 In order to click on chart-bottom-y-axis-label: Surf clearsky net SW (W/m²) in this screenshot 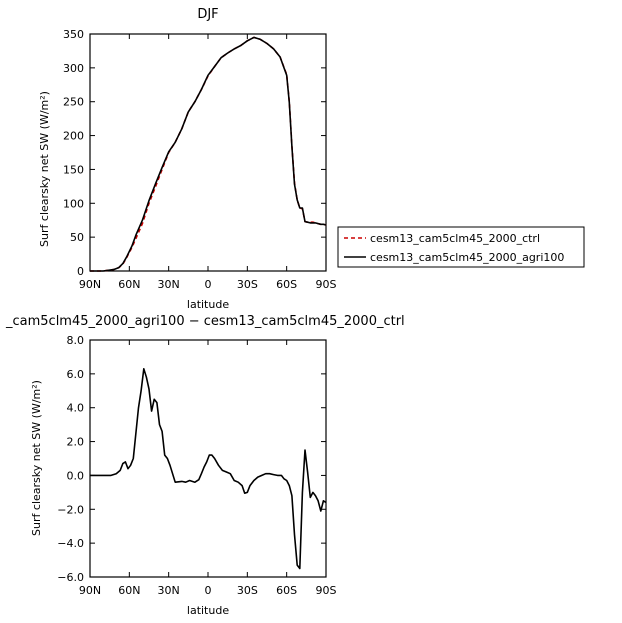, I will do `click(36, 458)`.